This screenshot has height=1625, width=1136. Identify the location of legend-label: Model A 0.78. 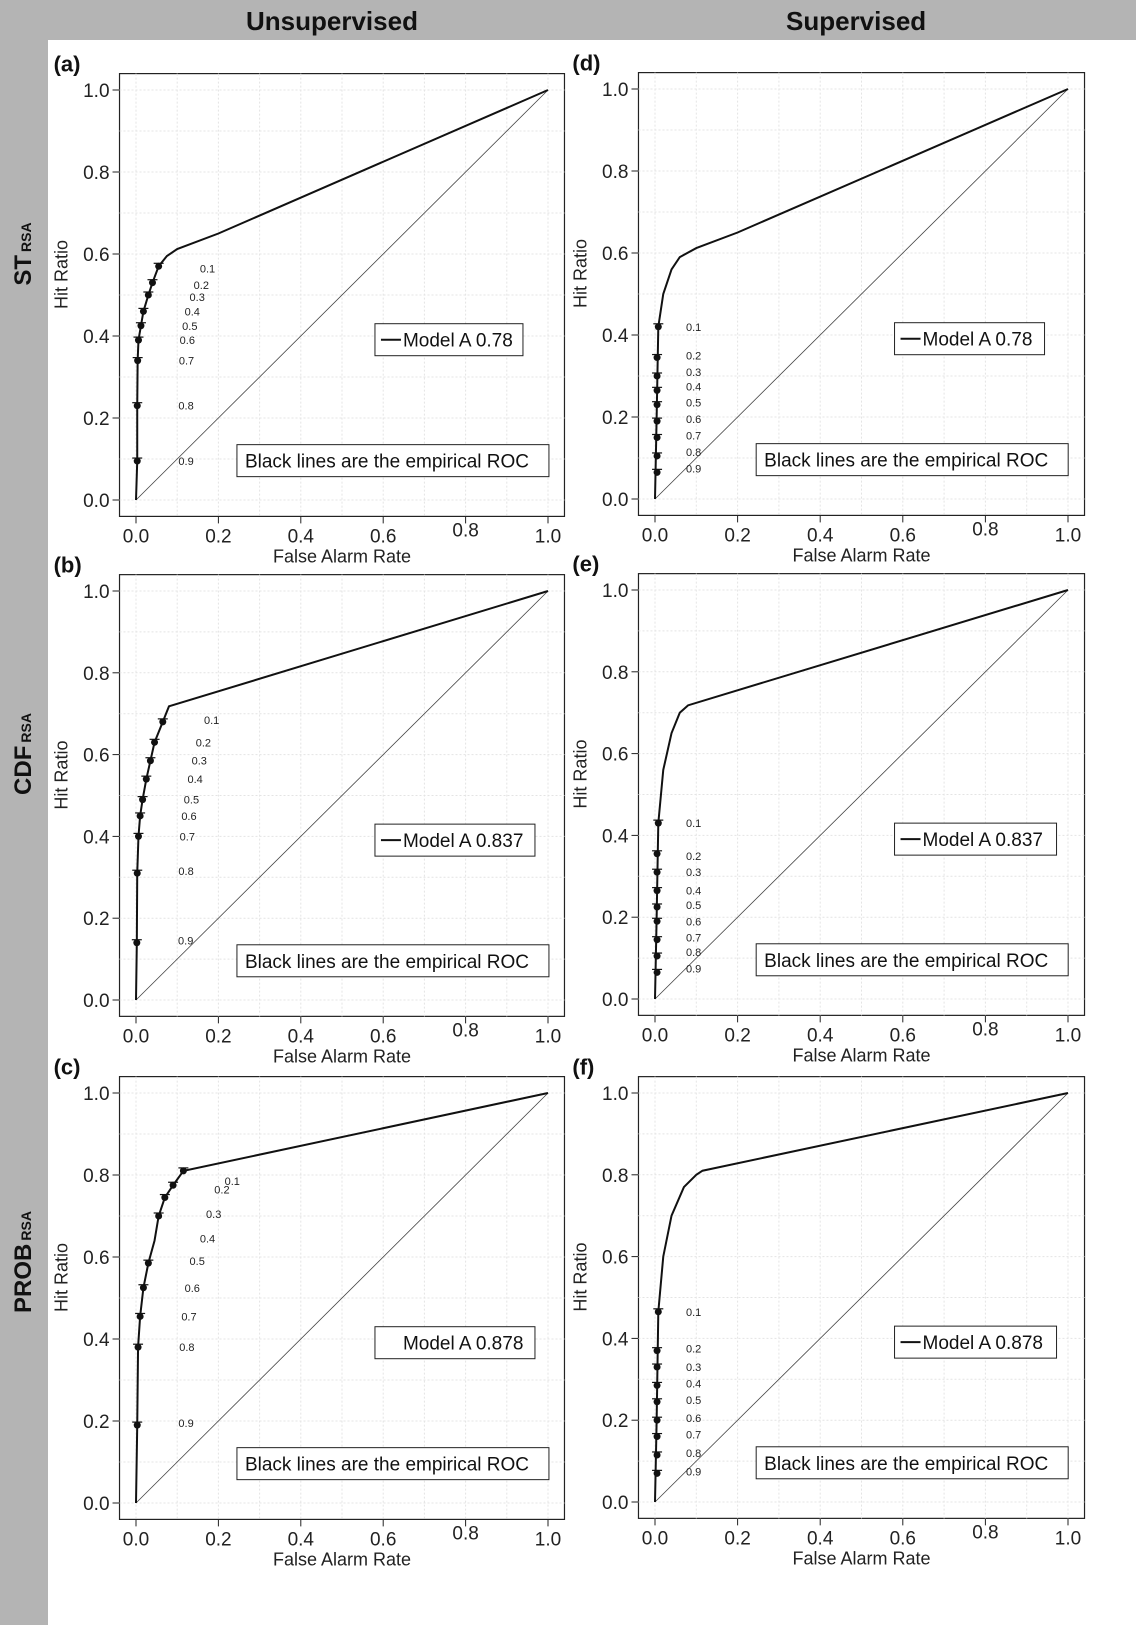
(978, 340).